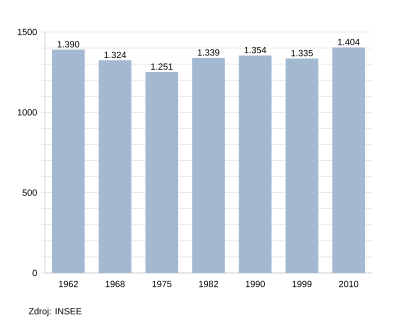 The height and width of the screenshot is (323, 400). Describe the element at coordinates (209, 52) in the screenshot. I see `data-label: 1.339` at that location.